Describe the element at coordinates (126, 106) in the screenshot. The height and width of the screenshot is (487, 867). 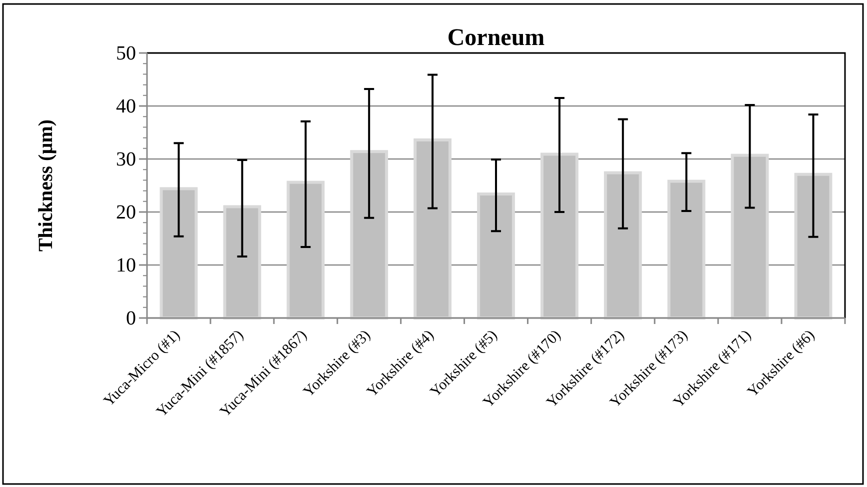
I see `y-tick-label: 40` at that location.